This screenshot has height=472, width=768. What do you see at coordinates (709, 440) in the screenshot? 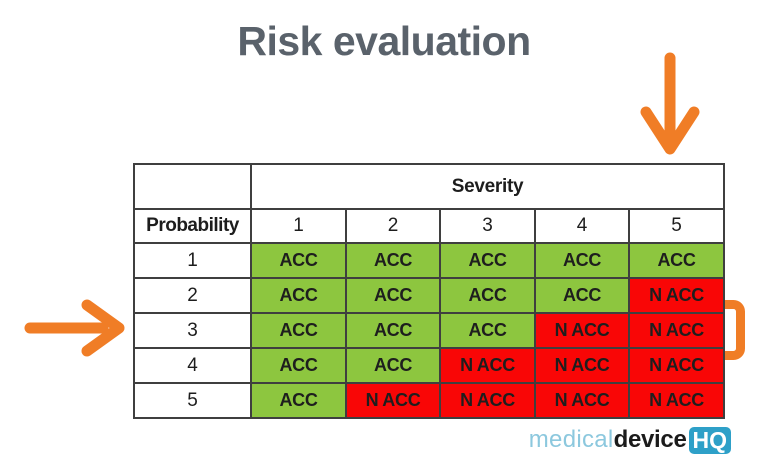
I see `logo-hq-badge: HQ` at bounding box center [709, 440].